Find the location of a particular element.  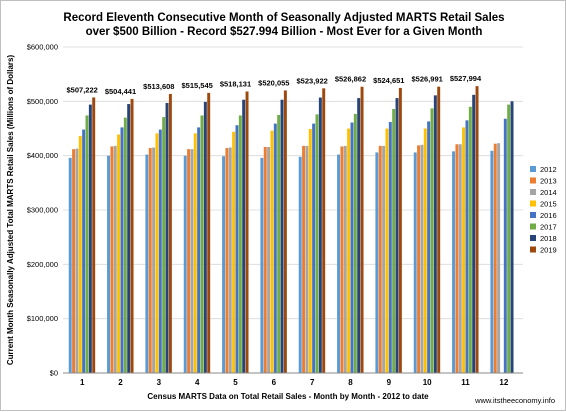

legend-label: 2017 is located at coordinates (548, 227).